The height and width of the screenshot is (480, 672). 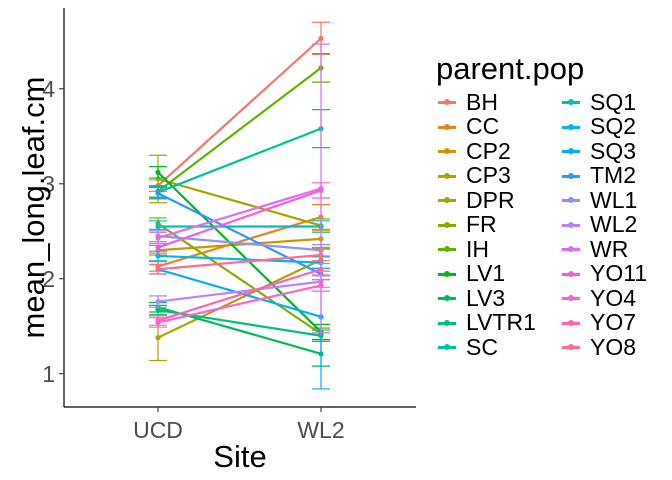 I want to click on point-wl2, so click(x=158, y=301).